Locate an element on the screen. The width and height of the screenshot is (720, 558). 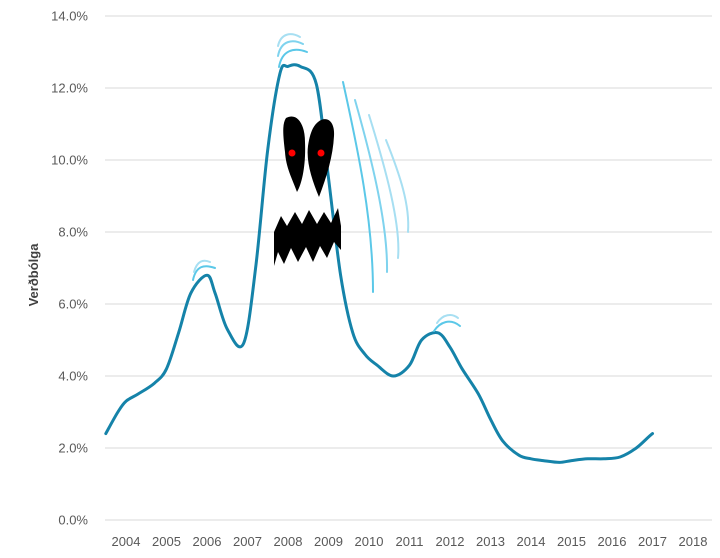
y-tick-label: 8.0% is located at coordinates (73, 232).